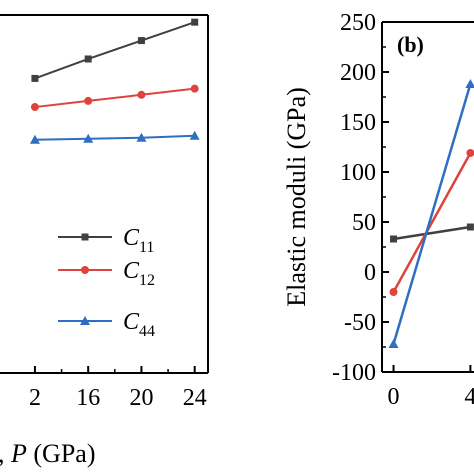  What do you see at coordinates (114, 137) in the screenshot?
I see `series-line-C44` at bounding box center [114, 137].